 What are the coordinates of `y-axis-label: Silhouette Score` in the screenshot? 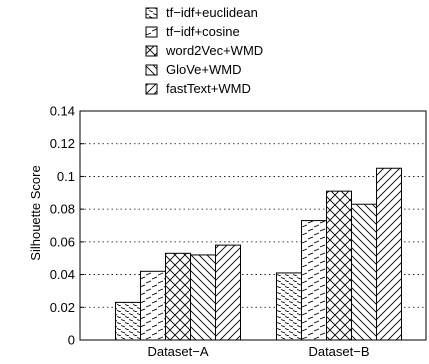 It's located at (35, 212).